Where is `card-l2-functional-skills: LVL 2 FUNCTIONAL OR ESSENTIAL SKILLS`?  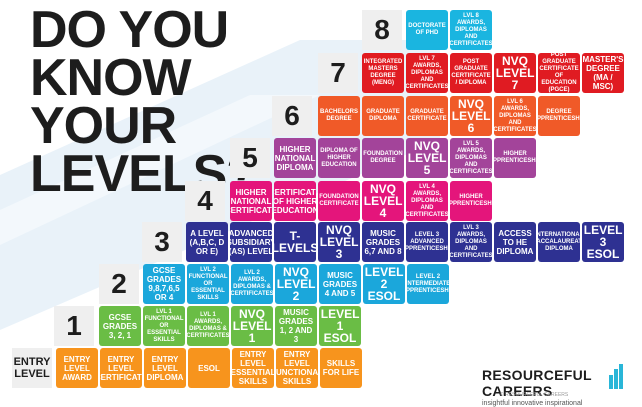
card-l2-functional-skills: LVL 2 FUNCTIONAL OR ESSENTIAL SKILLS is located at coordinates (208, 284).